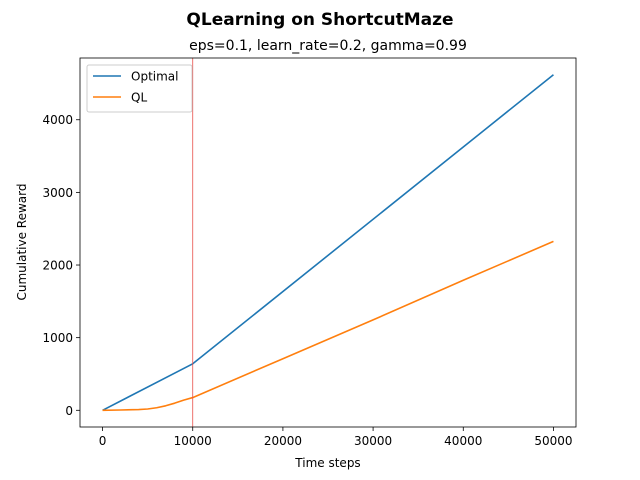  I want to click on x-tick-label: 50000, so click(553, 441).